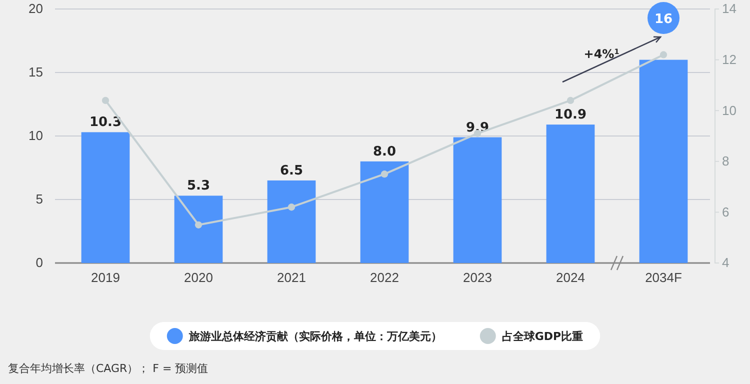 This screenshot has width=750, height=384. Describe the element at coordinates (198, 186) in the screenshot. I see `data-label: 5.3` at that location.